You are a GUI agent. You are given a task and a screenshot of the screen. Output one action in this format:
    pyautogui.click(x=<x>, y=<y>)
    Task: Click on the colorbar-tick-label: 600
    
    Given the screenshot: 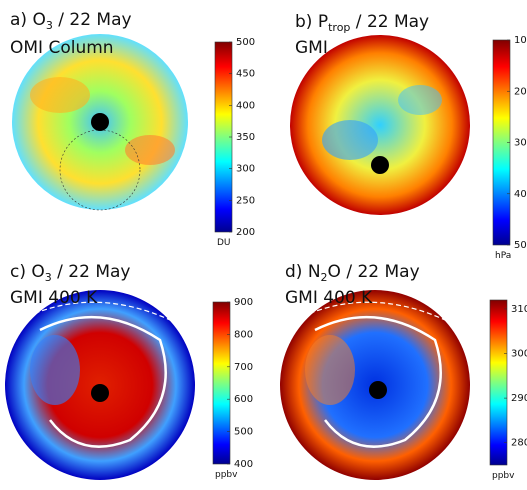 What is the action you would take?
    pyautogui.click(x=243, y=399)
    